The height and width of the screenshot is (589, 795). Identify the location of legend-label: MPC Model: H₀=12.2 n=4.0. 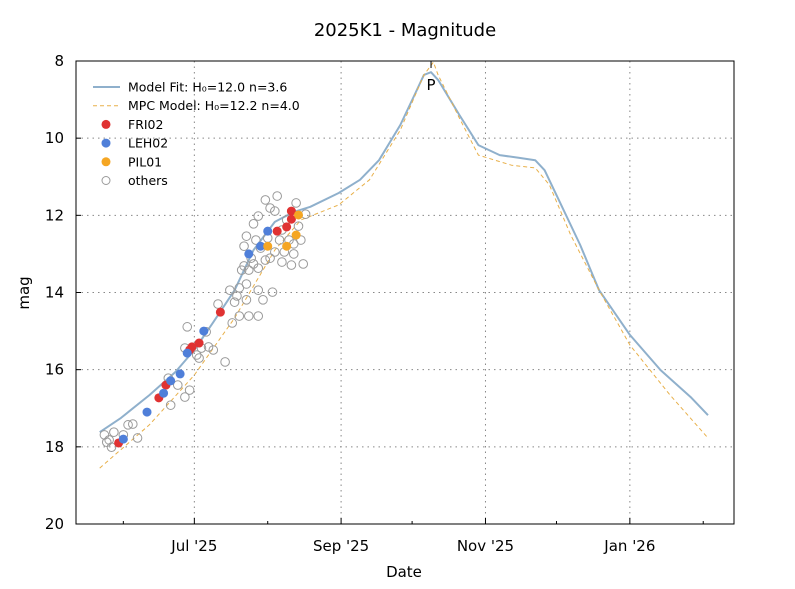
(214, 105).